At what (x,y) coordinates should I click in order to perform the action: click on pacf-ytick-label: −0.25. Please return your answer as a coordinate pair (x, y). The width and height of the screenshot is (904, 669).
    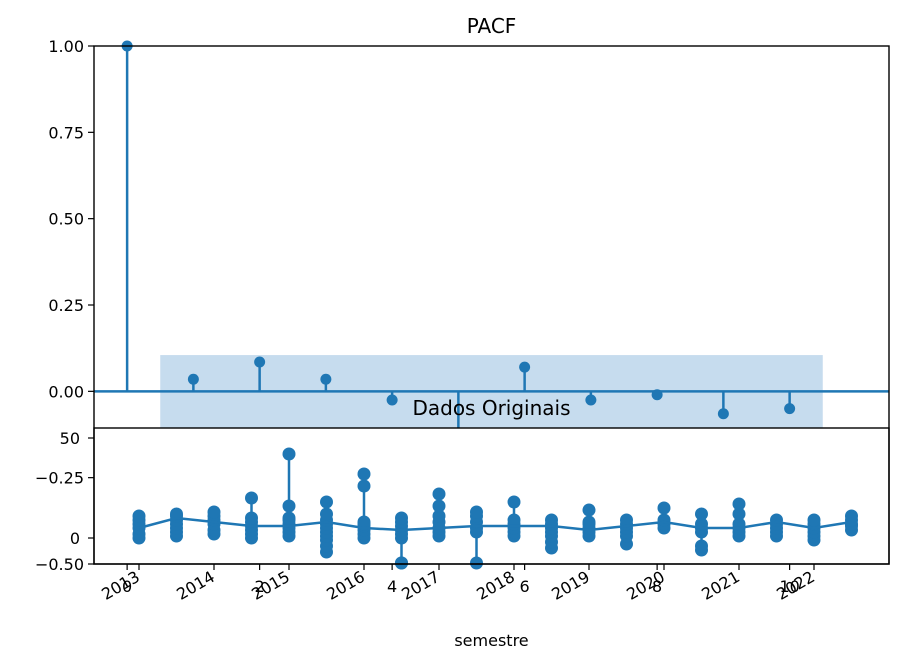
    Looking at the image, I should click on (59, 478).